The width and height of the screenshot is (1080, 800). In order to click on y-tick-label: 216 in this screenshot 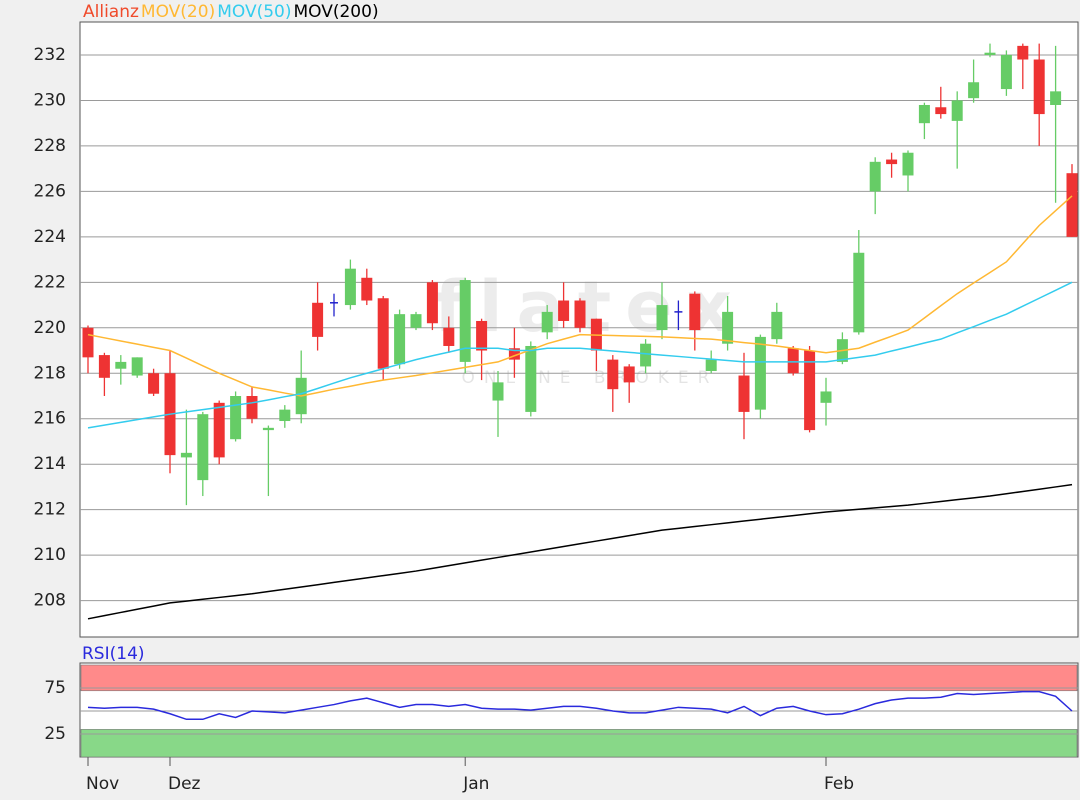, I will do `click(50, 419)`.